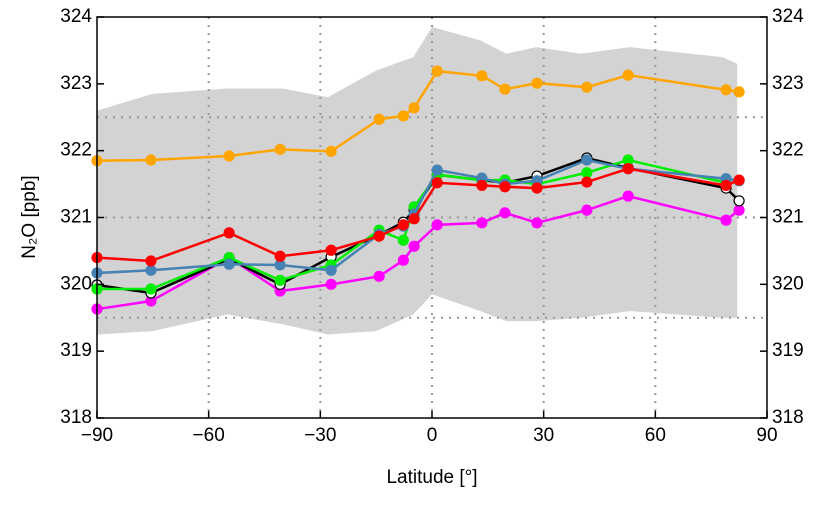 This screenshot has height=505, width=823. Describe the element at coordinates (76, 83) in the screenshot. I see `y-tick-label: 323` at that location.